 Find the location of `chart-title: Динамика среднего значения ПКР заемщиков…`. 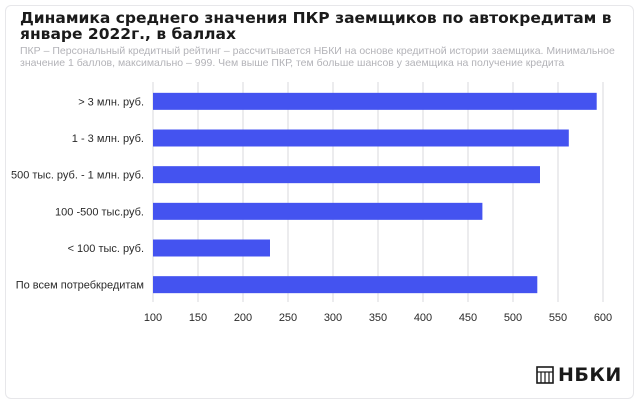

chart-title: Динамика среднего значения ПКР заемщиков… is located at coordinates (316, 26).